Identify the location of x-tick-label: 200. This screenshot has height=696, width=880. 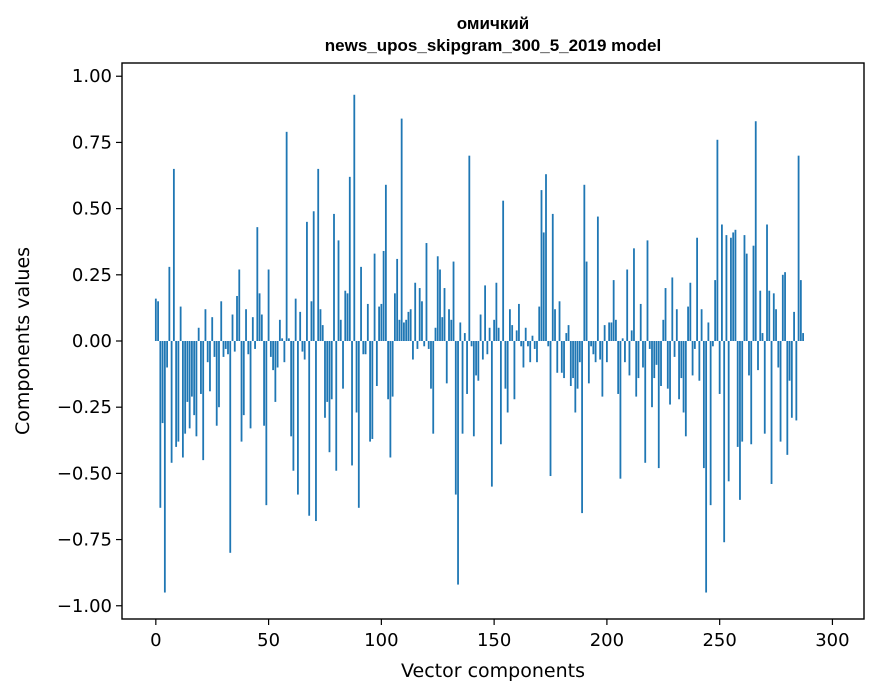
(607, 640).